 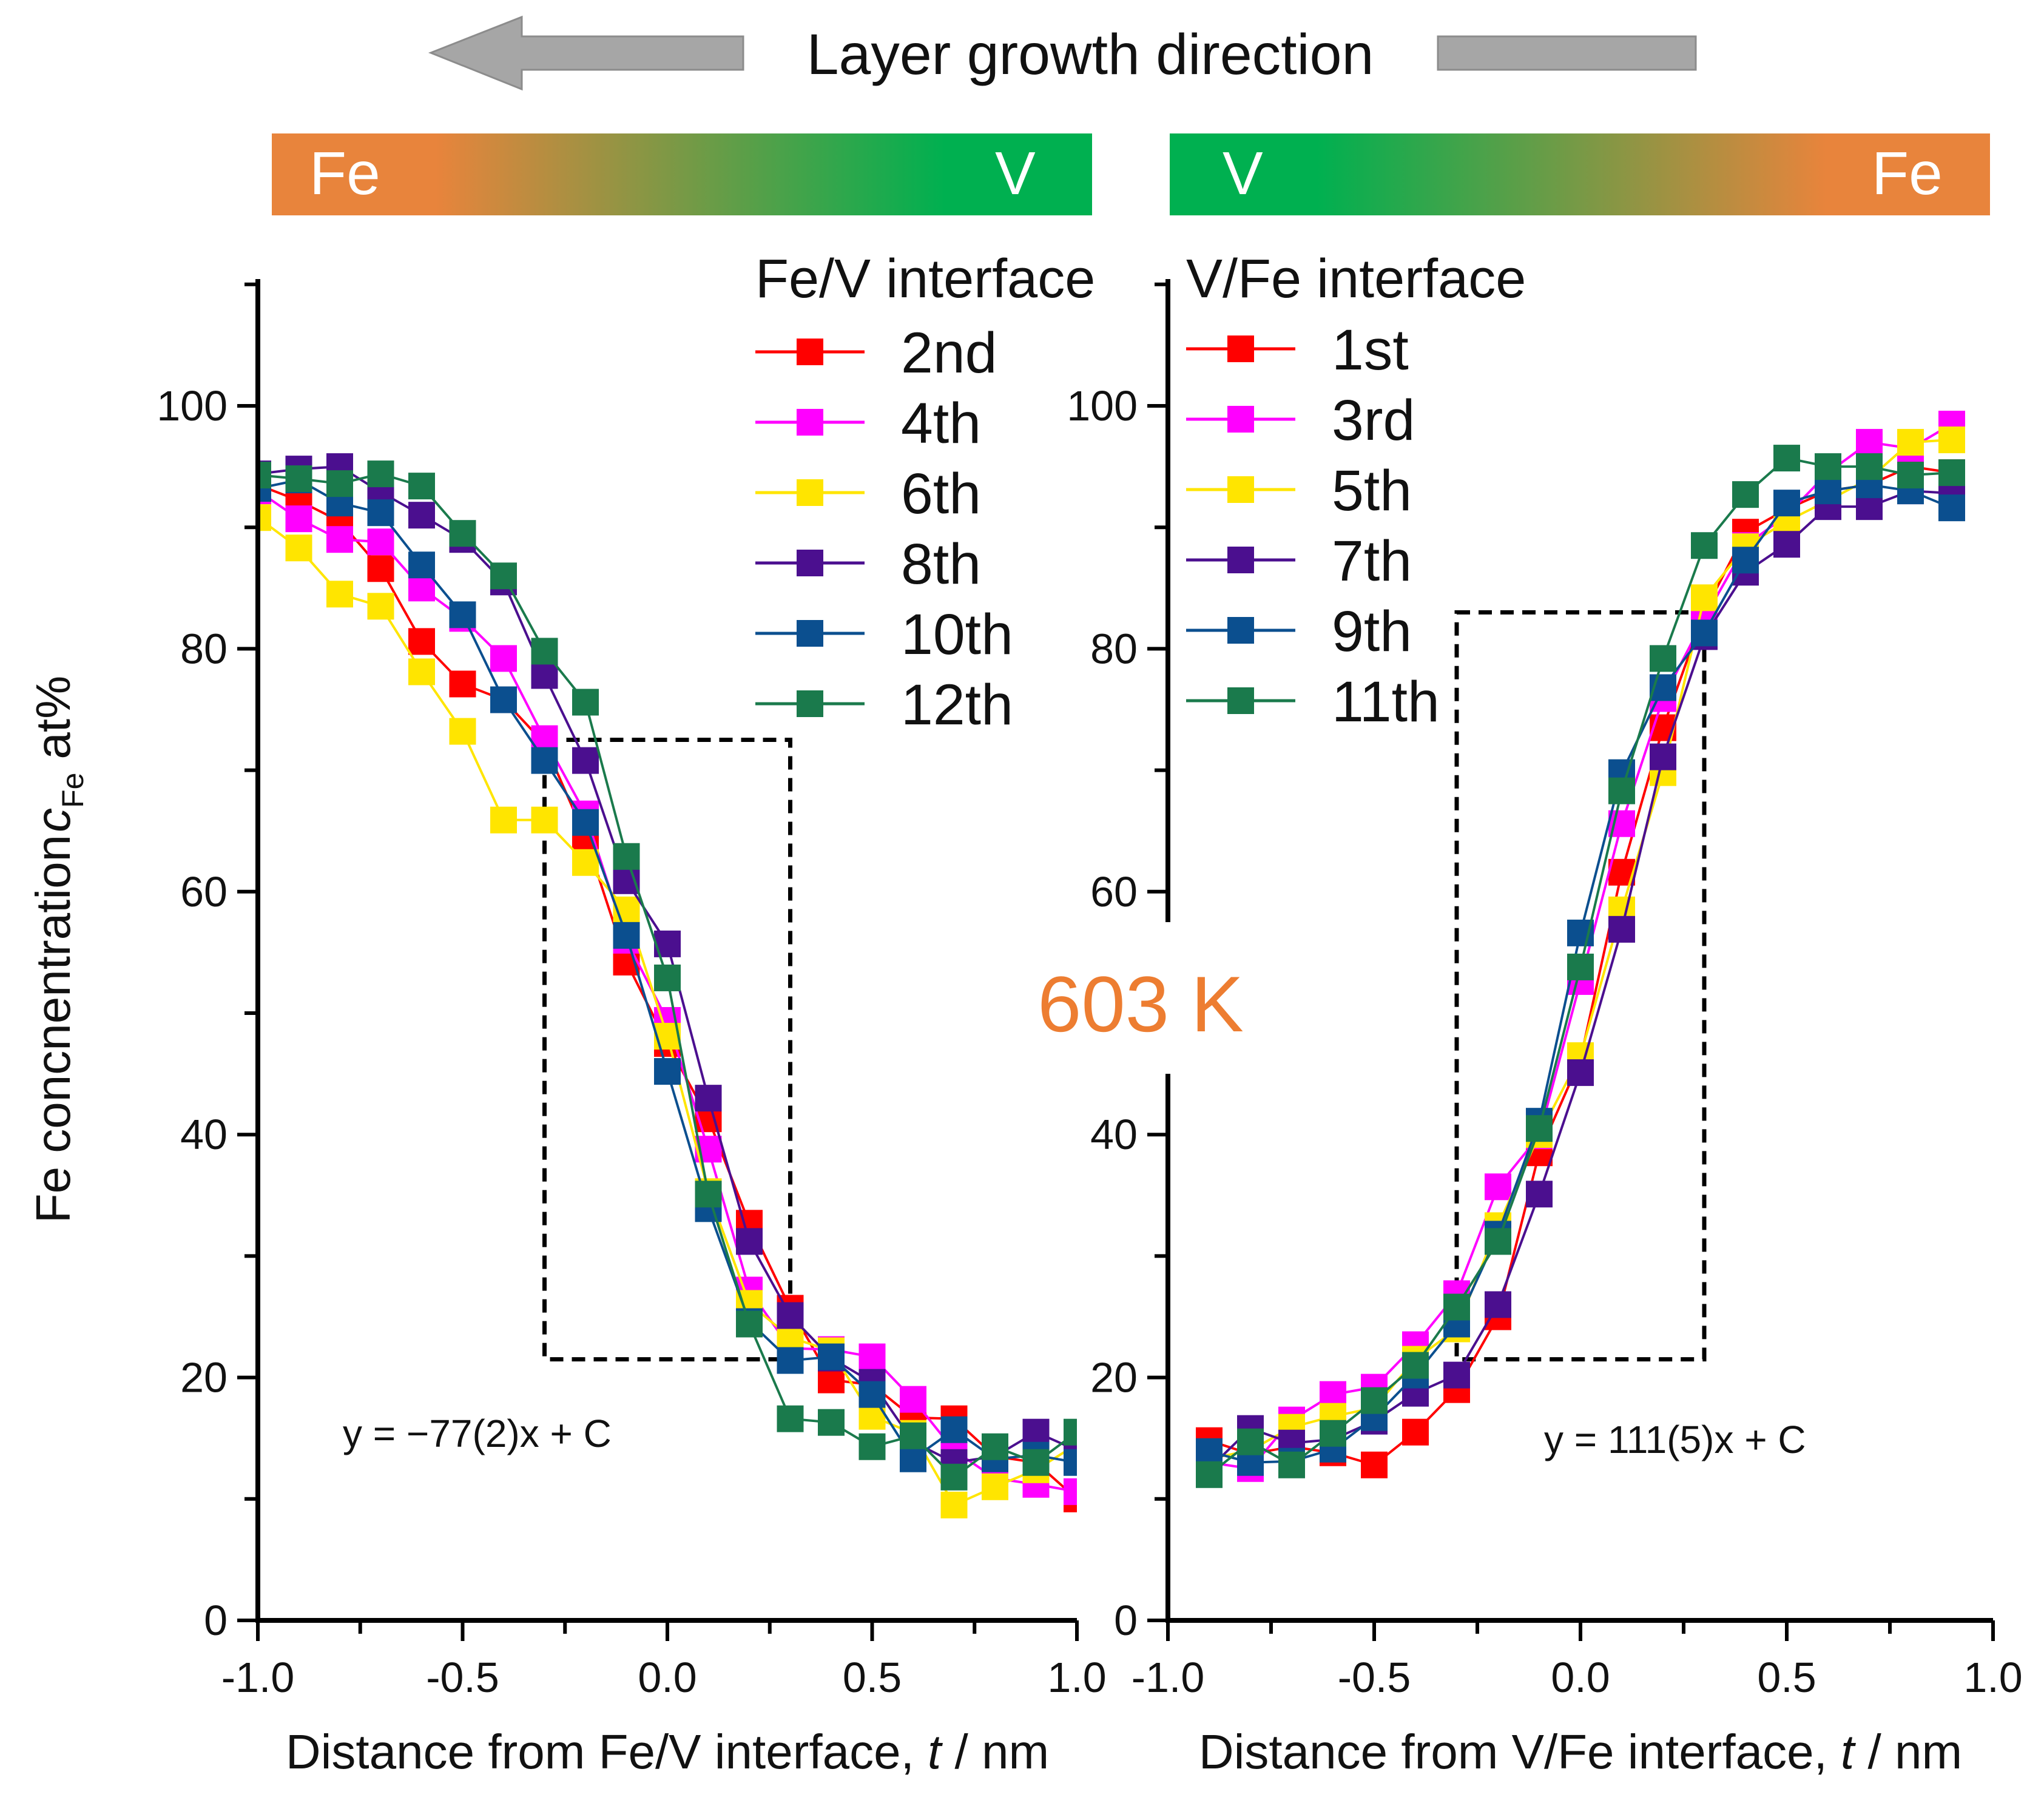 What do you see at coordinates (941, 564) in the screenshot?
I see `legend-label: 8th` at bounding box center [941, 564].